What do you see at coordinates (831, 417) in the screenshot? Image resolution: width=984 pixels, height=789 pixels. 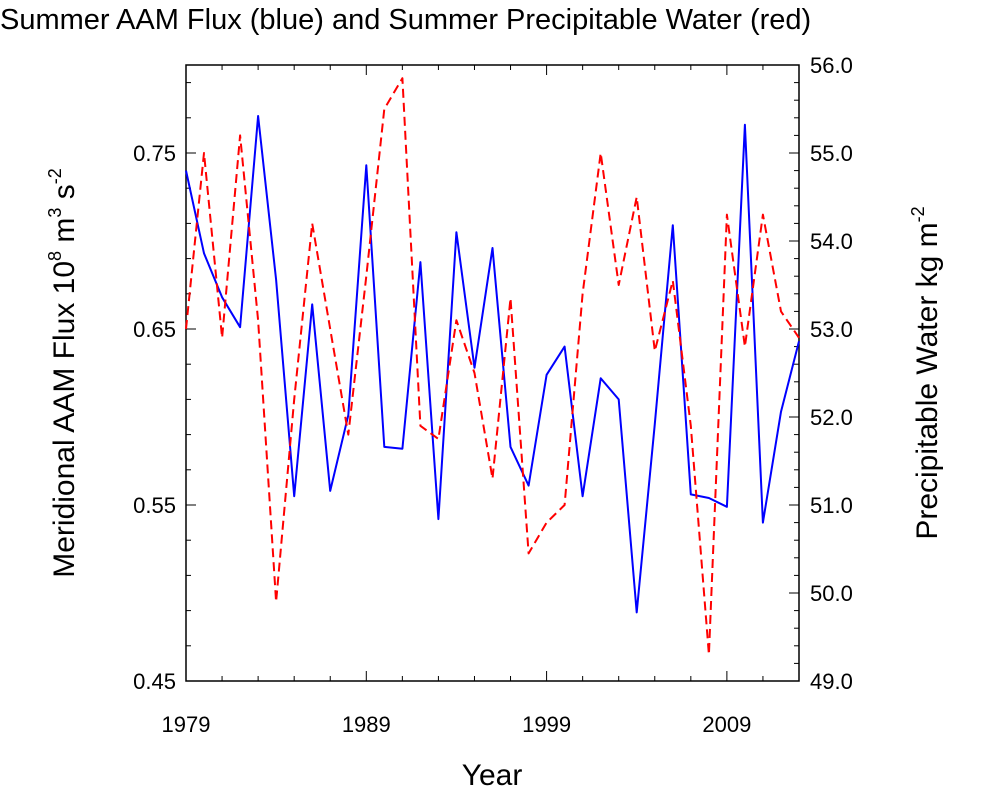 I see `right-tick-label: 52.0` at bounding box center [831, 417].